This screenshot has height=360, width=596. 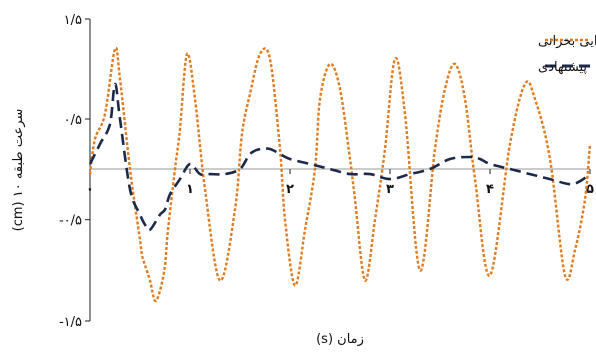 What do you see at coordinates (340, 183) in the screenshot?
I see `x-tick-labels: ۰ ۱ ۲ ۳ ۴ ۵` at bounding box center [340, 183].